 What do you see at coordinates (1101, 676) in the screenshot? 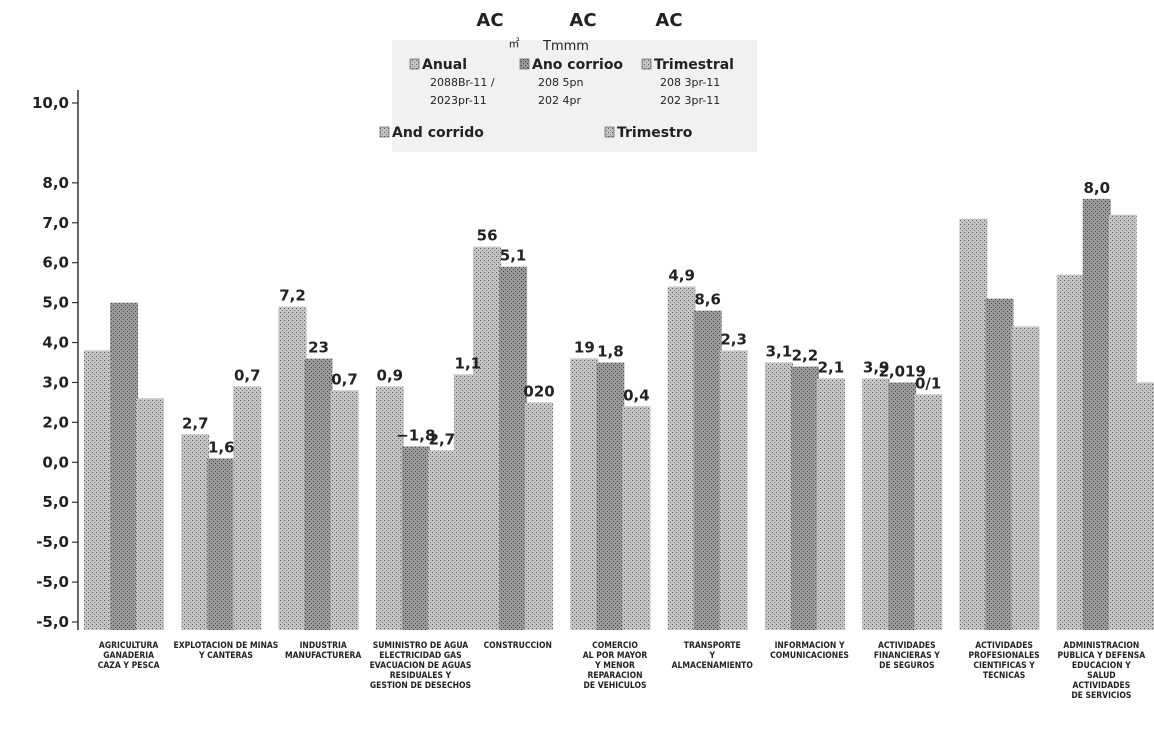
I see `category-label: SALUD` at bounding box center [1101, 676].